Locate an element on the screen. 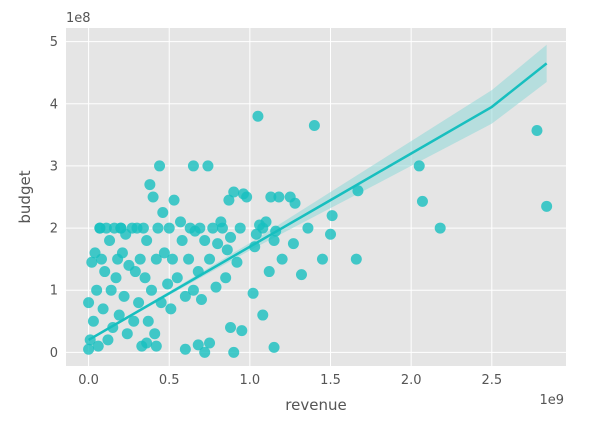 The image size is (614, 443). x-tick-label: 1.0 is located at coordinates (250, 380).